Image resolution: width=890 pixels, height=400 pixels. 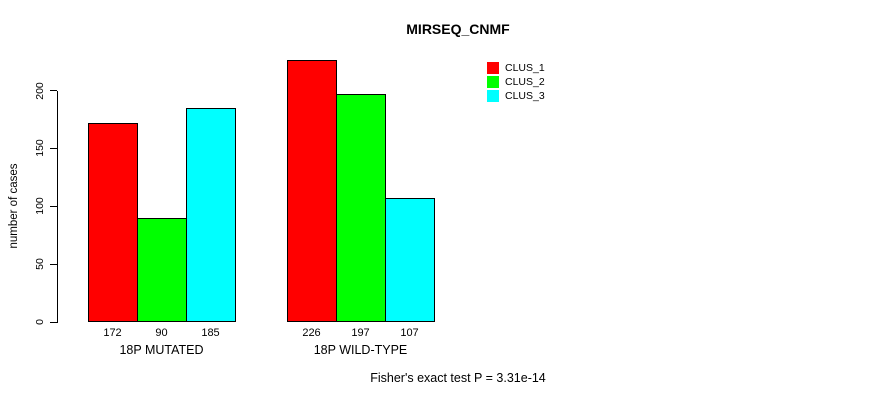 I want to click on legend: CLUS_1 CLUS_2 CLUS_3, so click(x=516, y=83).